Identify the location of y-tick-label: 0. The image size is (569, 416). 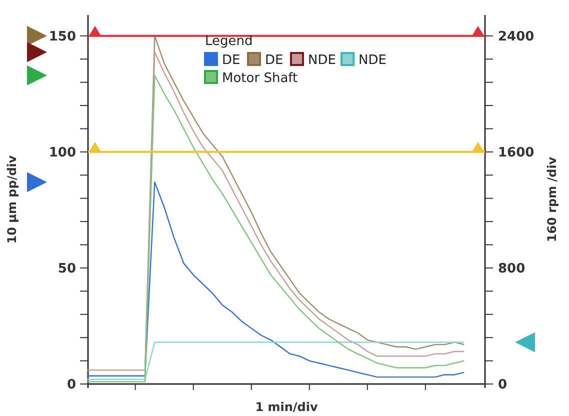
(71, 385).